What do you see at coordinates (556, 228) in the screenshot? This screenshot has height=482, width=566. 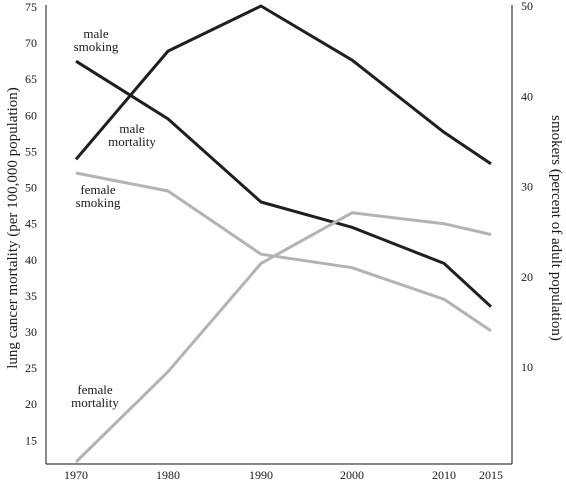 I see `right-axis-title: smokers (percent of adult population)` at bounding box center [556, 228].